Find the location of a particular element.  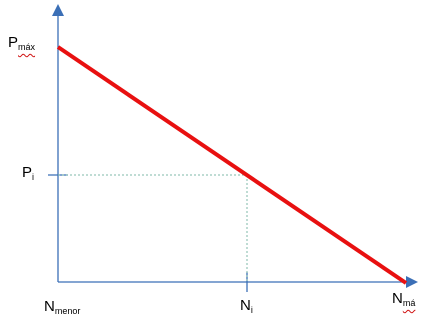

n-menor-label: Nmenor is located at coordinates (62, 307).